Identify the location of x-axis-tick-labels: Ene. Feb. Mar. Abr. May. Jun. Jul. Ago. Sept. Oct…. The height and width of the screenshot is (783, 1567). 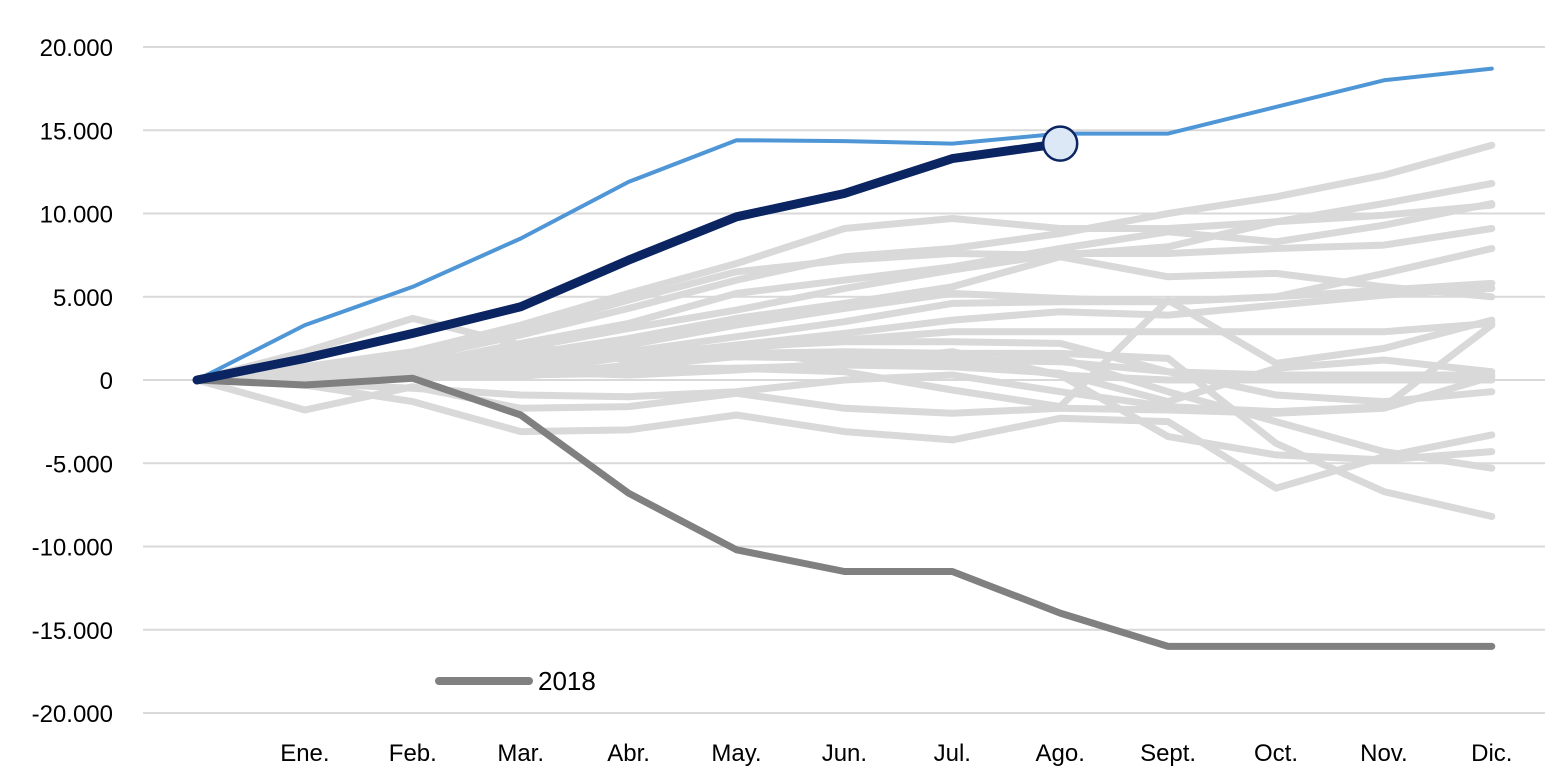
(896, 753).